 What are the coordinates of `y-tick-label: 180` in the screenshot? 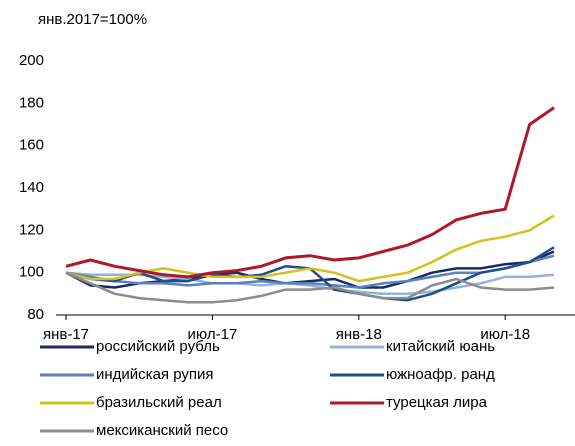 It's located at (31, 102).